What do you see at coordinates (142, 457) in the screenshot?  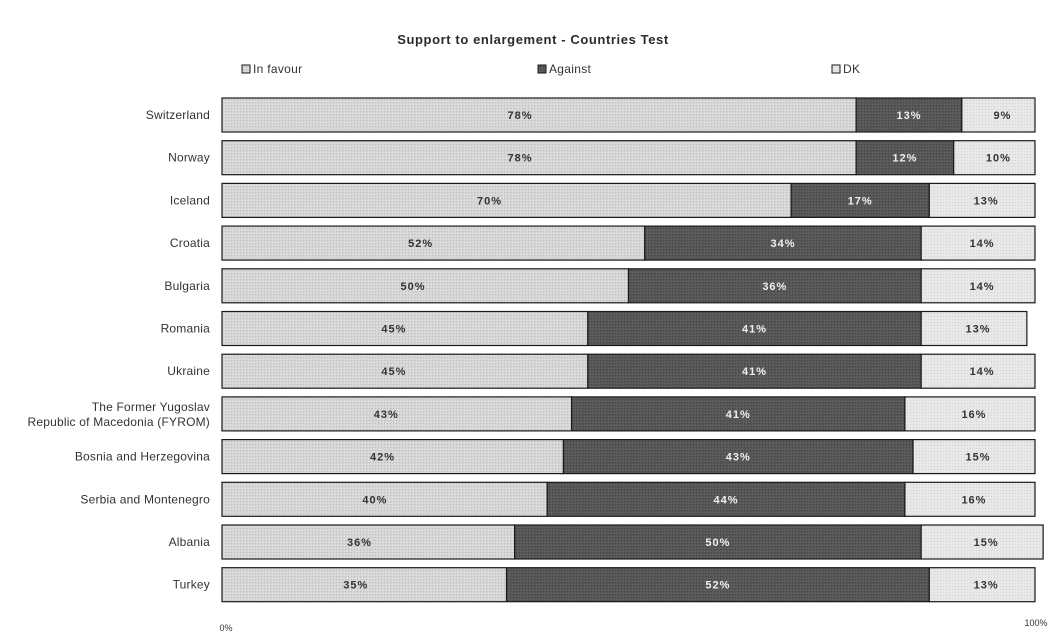 I see `category-label-bosnia-and-herzegovina: Bosnia and Herzegovina` at bounding box center [142, 457].